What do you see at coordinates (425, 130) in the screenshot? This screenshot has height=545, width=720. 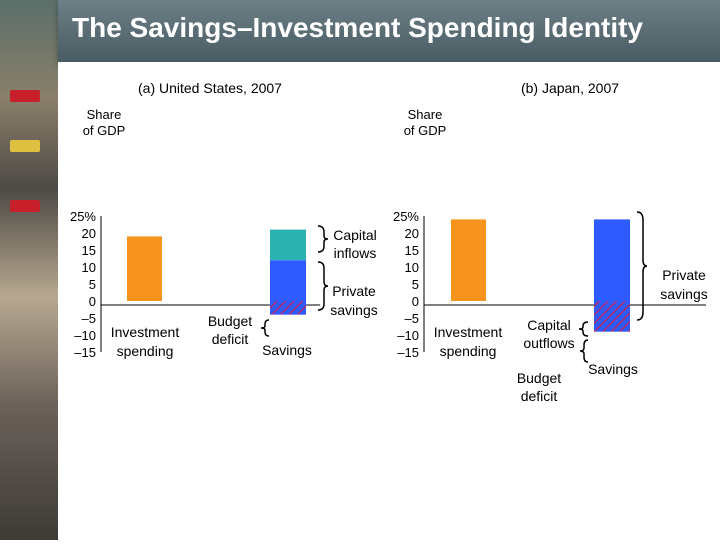 I see `panel-b-ylabel-line2: of GDP` at bounding box center [425, 130].